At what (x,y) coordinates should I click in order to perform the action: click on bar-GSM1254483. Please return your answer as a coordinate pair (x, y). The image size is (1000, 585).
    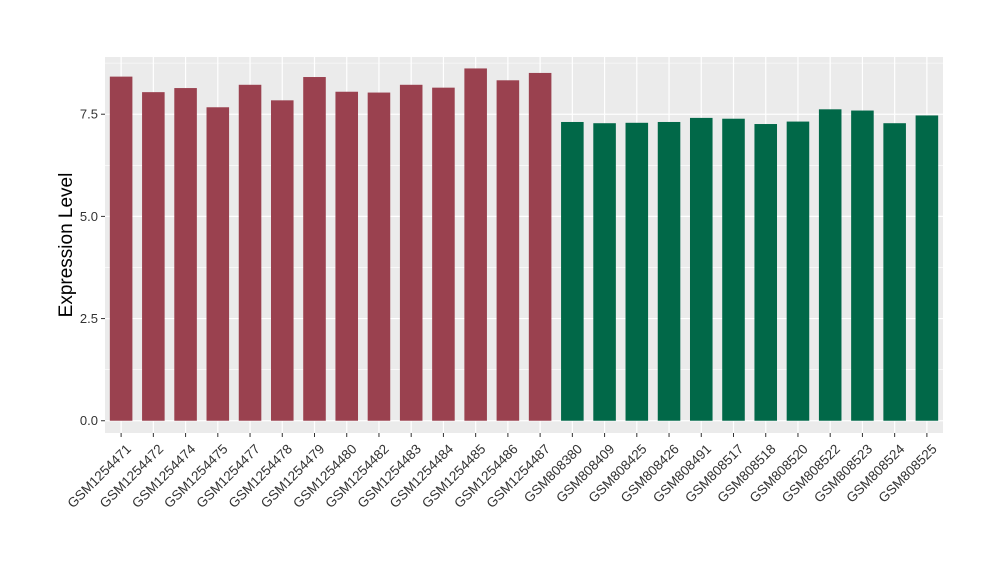
    Looking at the image, I should click on (411, 252).